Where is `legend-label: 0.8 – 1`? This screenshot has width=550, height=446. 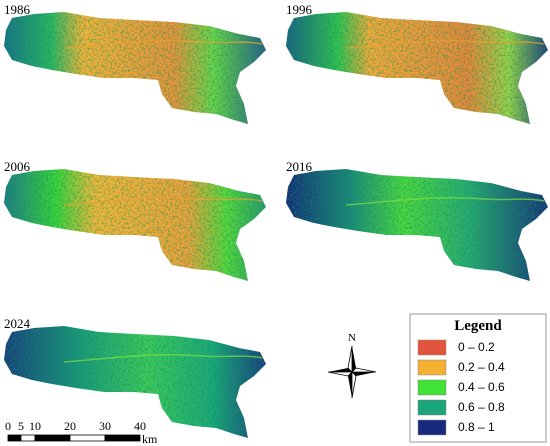
legend-label: 0.8 – 1 is located at coordinates (476, 427).